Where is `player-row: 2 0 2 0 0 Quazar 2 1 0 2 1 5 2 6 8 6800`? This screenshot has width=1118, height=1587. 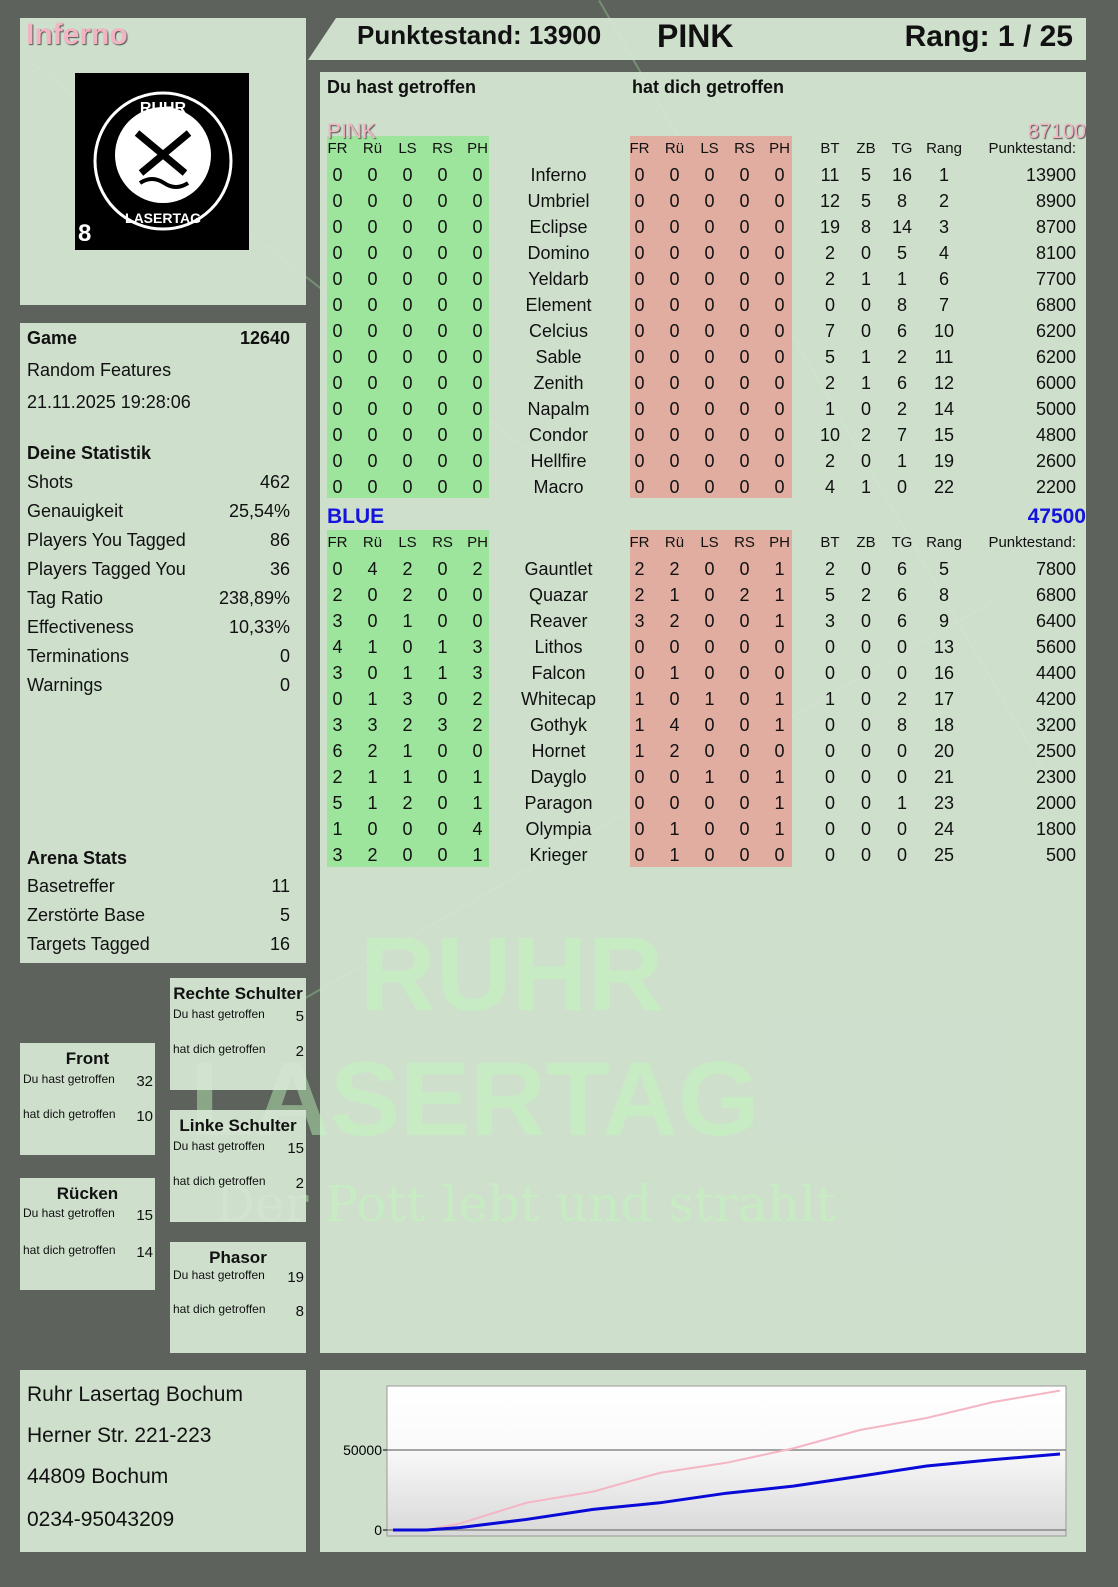 player-row: 2 0 2 0 0 Quazar 2 1 0 2 1 5 2 6 8 6800 is located at coordinates (698, 595).